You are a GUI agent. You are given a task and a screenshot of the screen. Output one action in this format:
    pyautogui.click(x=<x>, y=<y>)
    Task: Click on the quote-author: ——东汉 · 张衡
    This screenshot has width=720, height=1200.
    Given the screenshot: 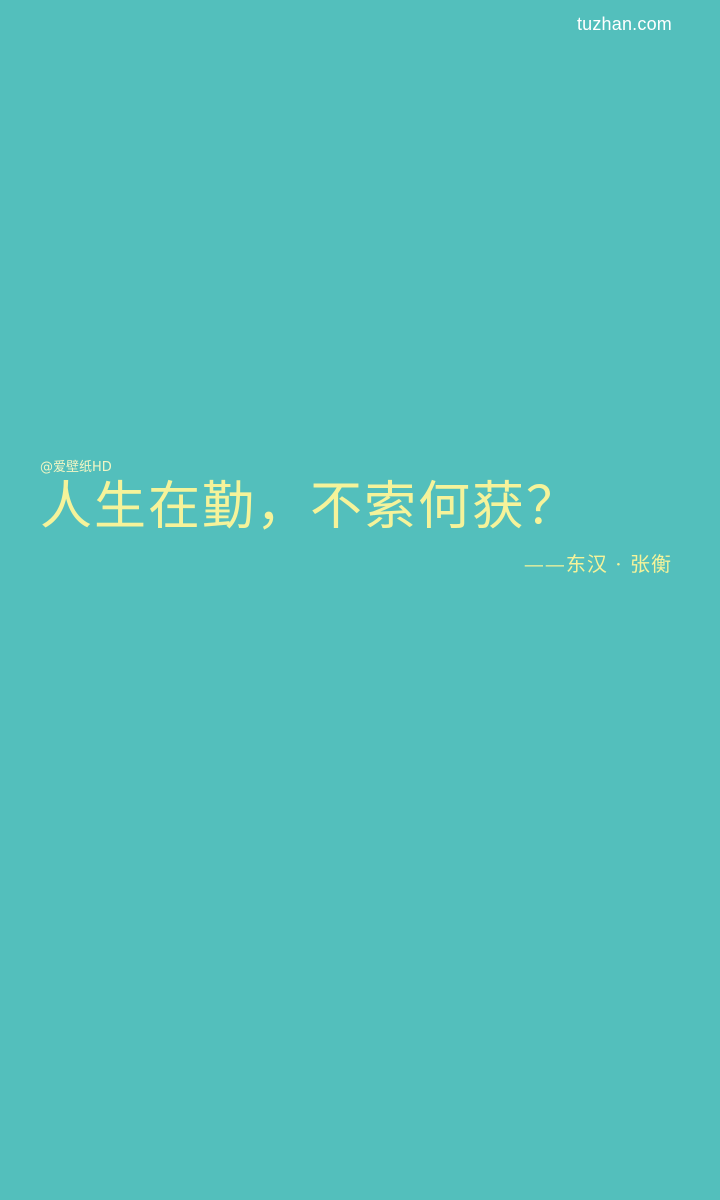 What is the action you would take?
    pyautogui.click(x=597, y=564)
    